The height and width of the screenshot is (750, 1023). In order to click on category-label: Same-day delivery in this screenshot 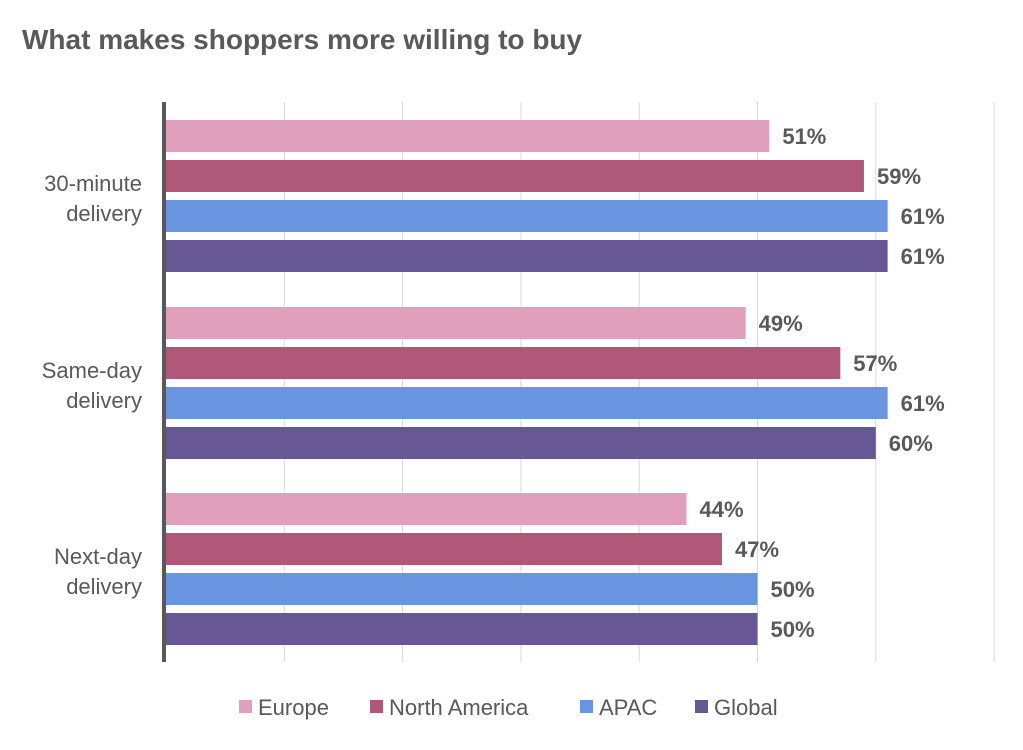, I will do `click(92, 385)`.